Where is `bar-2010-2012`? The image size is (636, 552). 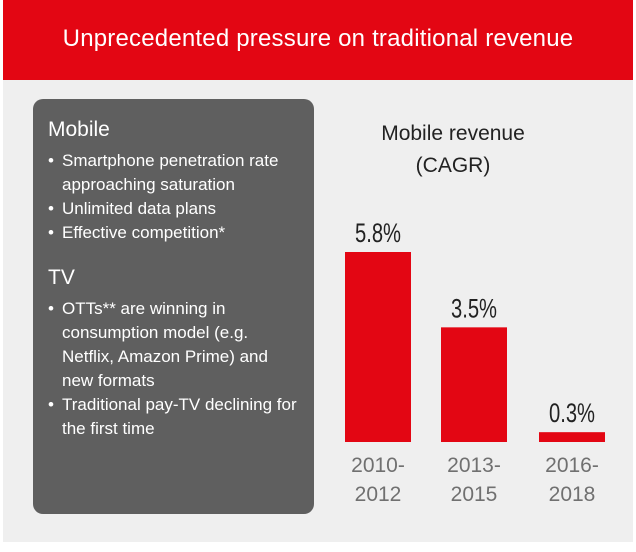
bar-2010-2012 is located at coordinates (378, 347).